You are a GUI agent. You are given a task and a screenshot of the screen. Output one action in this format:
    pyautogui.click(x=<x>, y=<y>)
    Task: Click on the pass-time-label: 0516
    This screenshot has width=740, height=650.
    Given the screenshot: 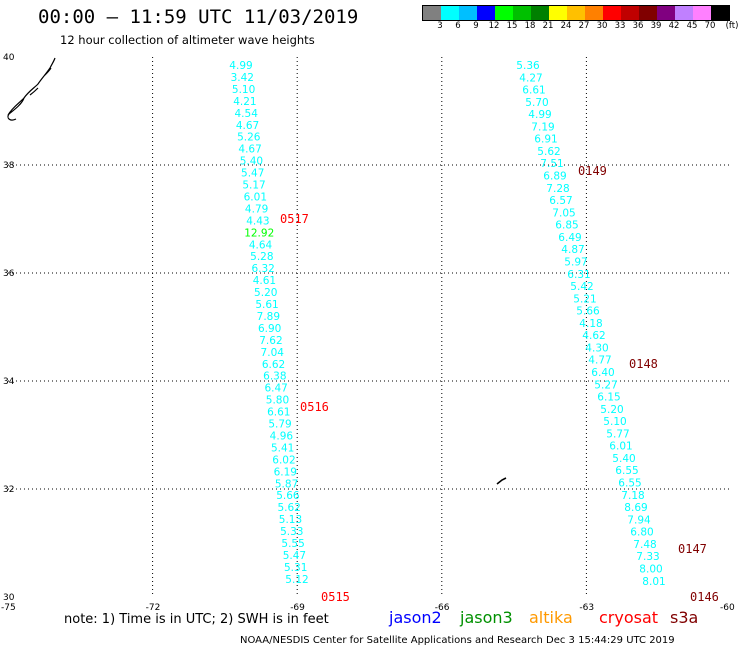 What is the action you would take?
    pyautogui.click(x=314, y=407)
    